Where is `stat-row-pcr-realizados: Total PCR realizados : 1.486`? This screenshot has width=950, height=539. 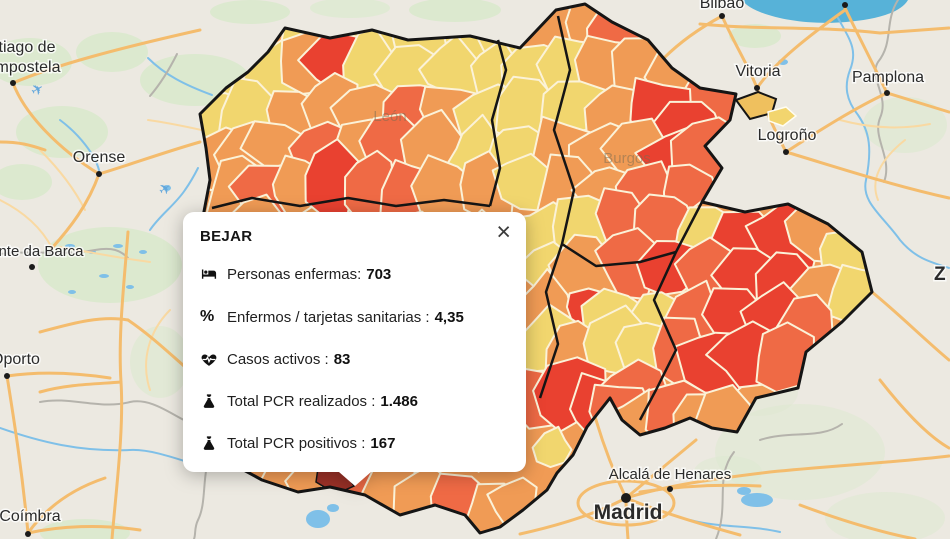 stat-row-pcr-realizados: Total PCR realizados : 1.486 is located at coordinates (353, 401).